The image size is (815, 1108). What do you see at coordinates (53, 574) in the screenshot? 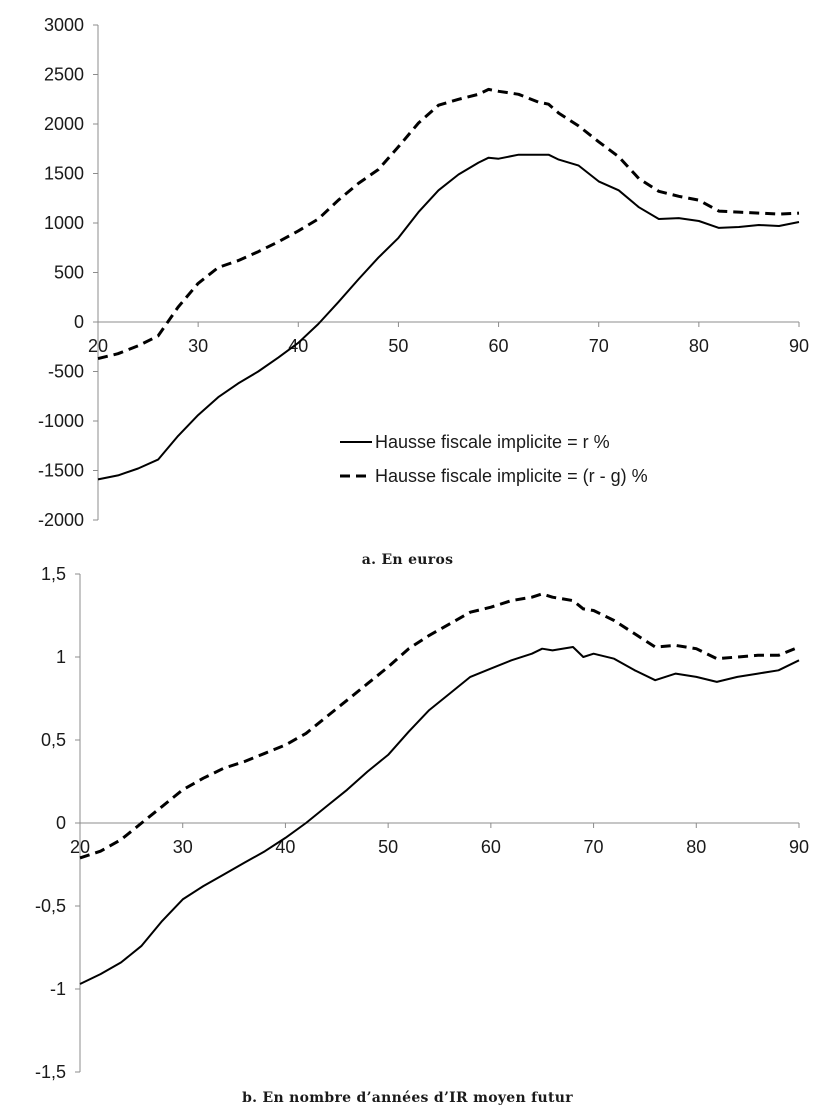
I see `y-tick-label: 1,5` at bounding box center [53, 574].